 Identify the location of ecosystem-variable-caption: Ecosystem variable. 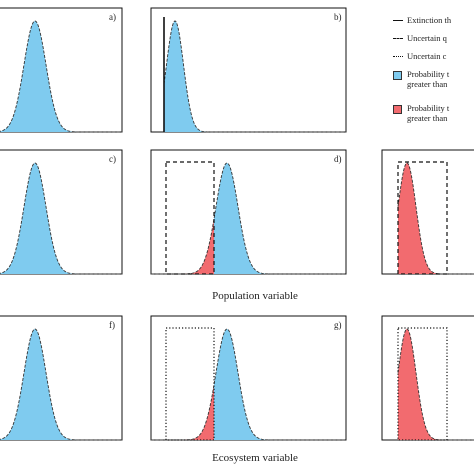
(255, 458).